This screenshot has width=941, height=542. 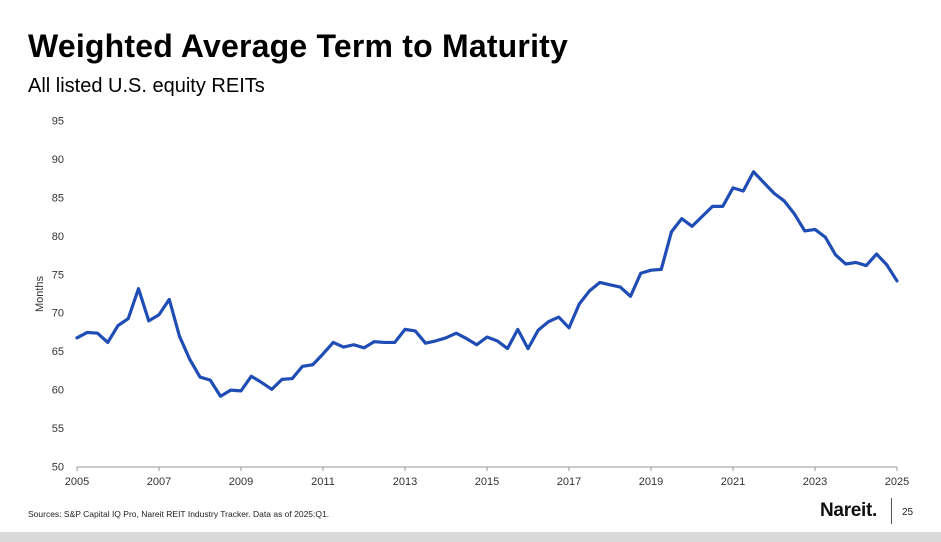 I want to click on y-tick-label: 50, so click(x=58, y=468).